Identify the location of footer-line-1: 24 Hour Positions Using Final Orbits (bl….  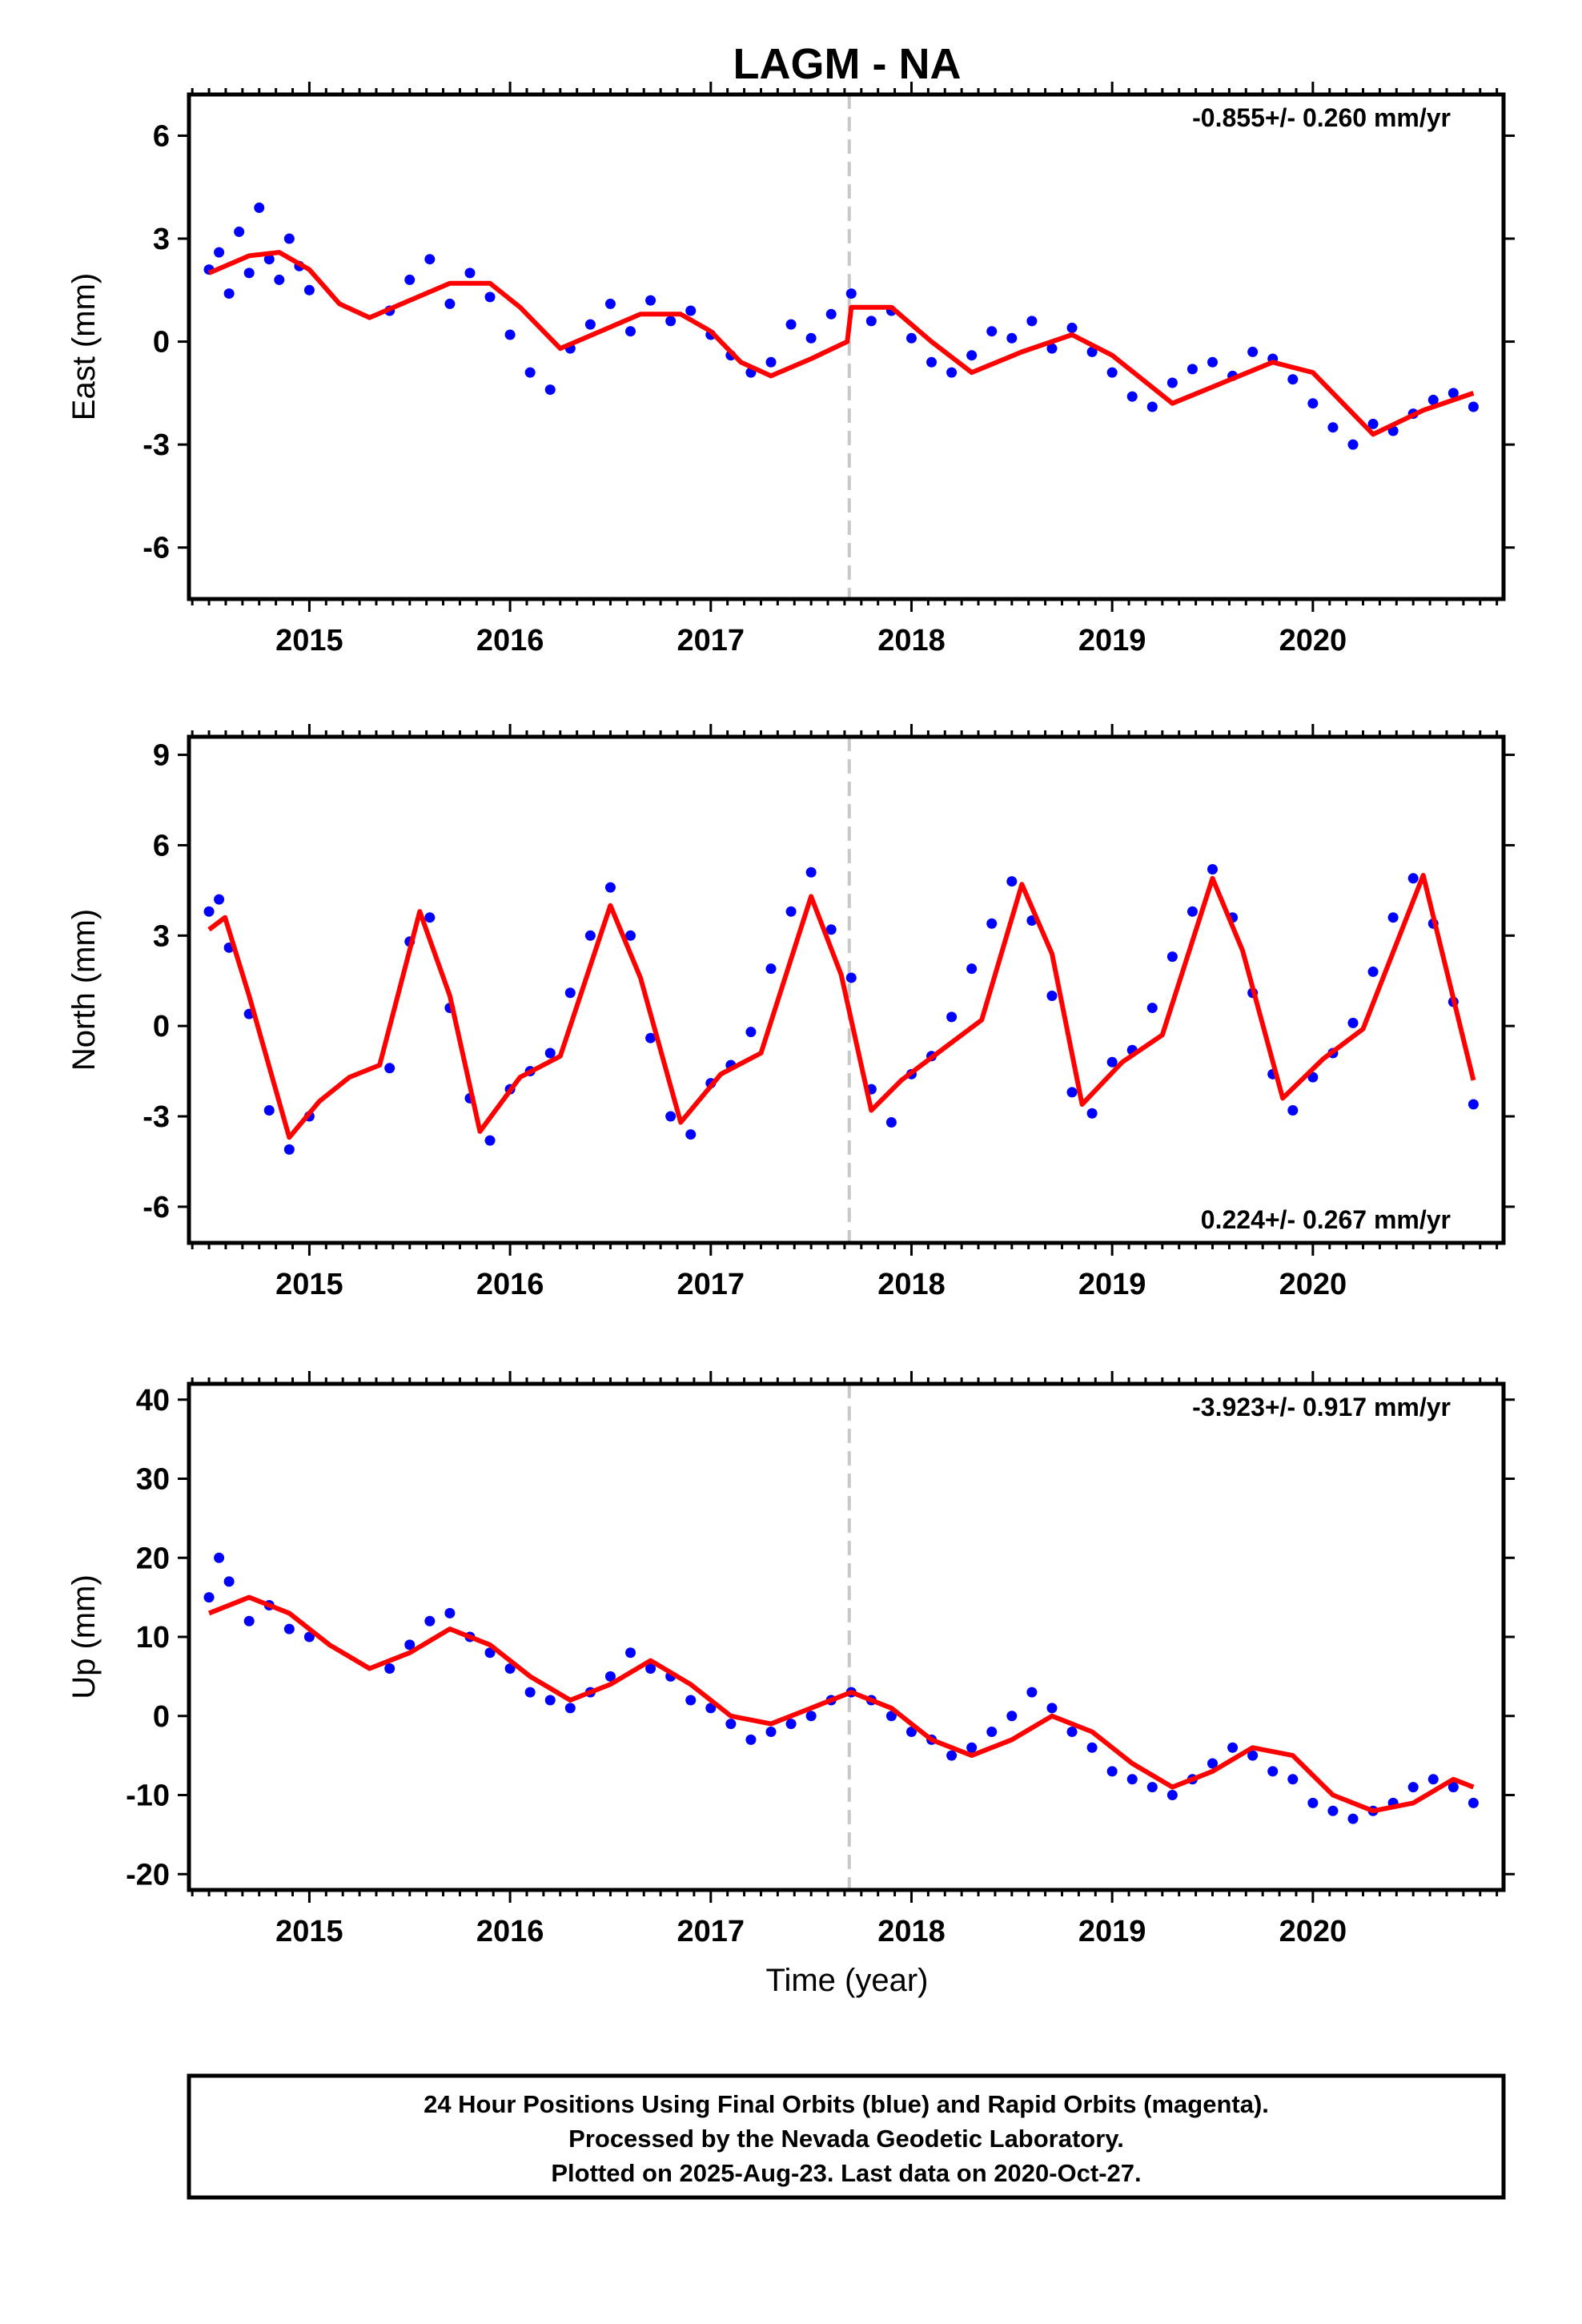
(847, 2104).